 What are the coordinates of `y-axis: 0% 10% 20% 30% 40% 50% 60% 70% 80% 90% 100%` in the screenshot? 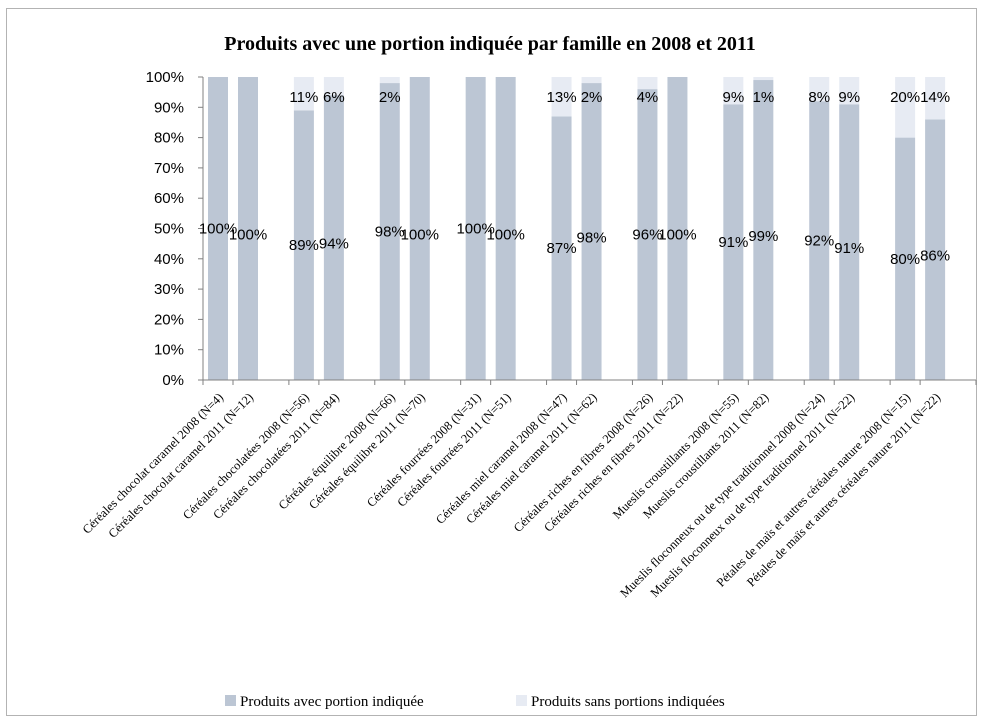 It's located at (175, 229).